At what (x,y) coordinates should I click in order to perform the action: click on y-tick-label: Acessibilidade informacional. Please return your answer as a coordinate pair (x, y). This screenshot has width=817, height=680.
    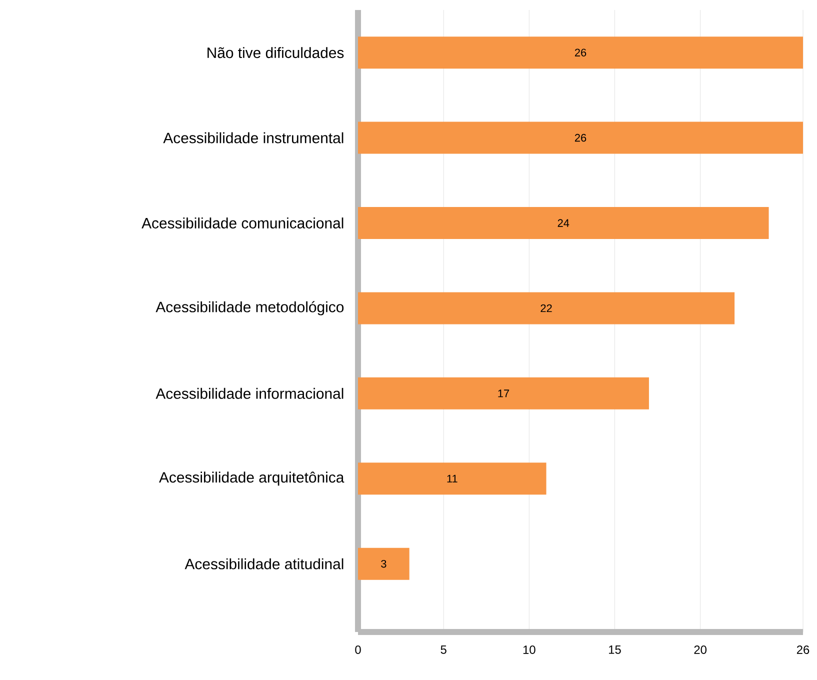
    Looking at the image, I should click on (250, 393).